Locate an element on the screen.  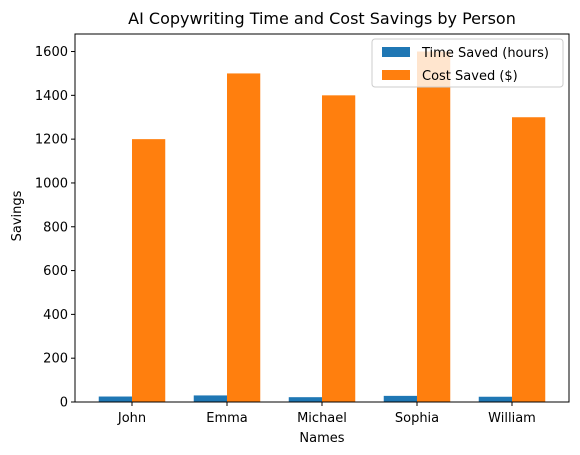
bar-time-saved-emma is located at coordinates (210, 398).